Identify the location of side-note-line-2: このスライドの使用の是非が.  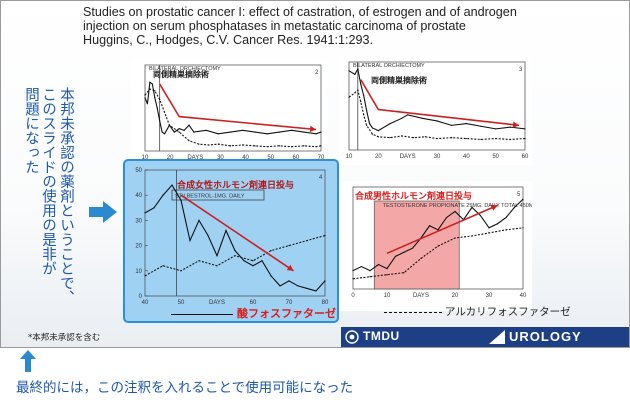
(48, 181).